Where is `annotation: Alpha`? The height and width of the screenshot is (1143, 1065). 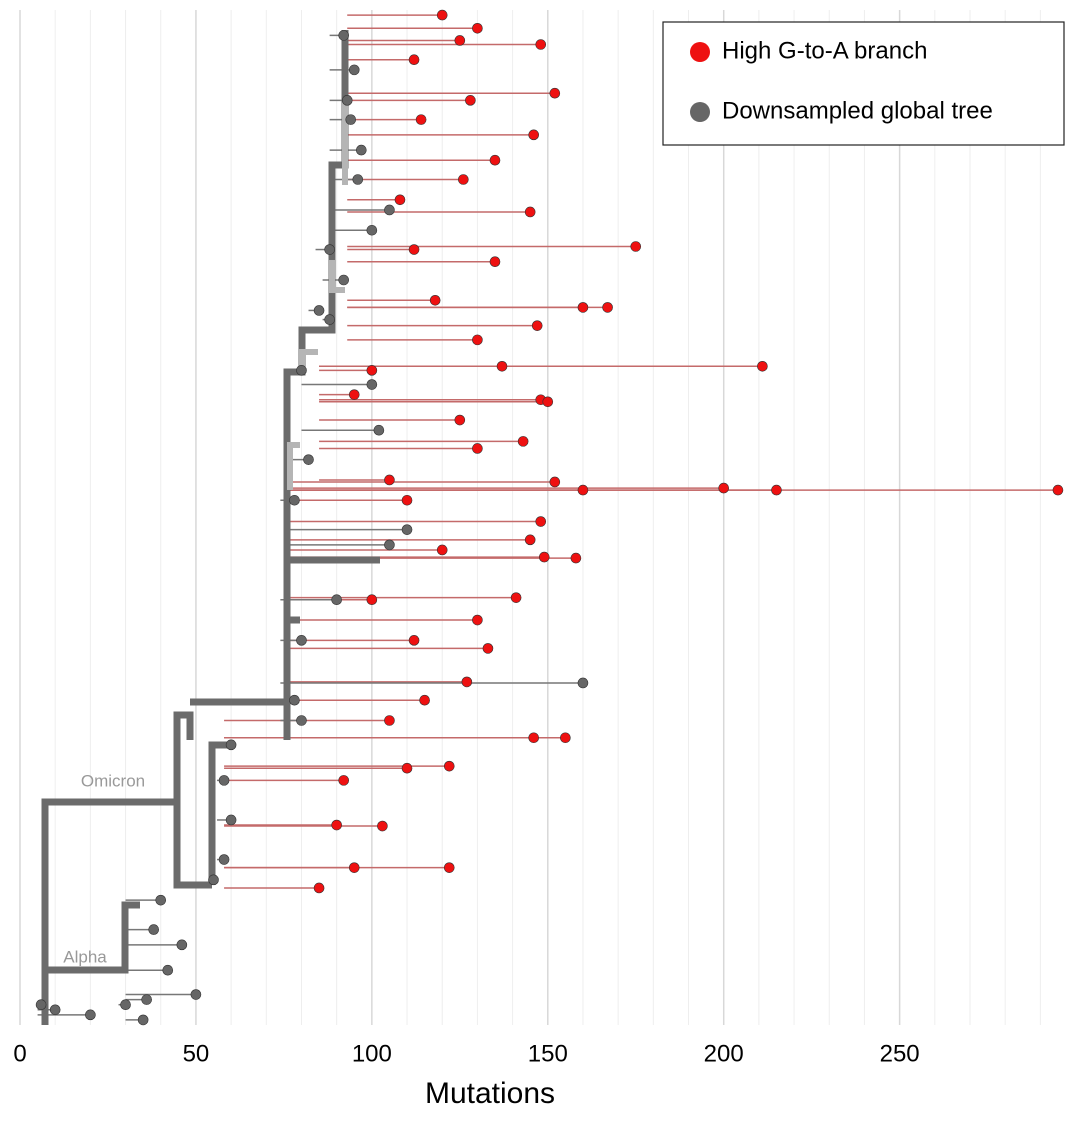
annotation: Alpha is located at coordinates (85, 956).